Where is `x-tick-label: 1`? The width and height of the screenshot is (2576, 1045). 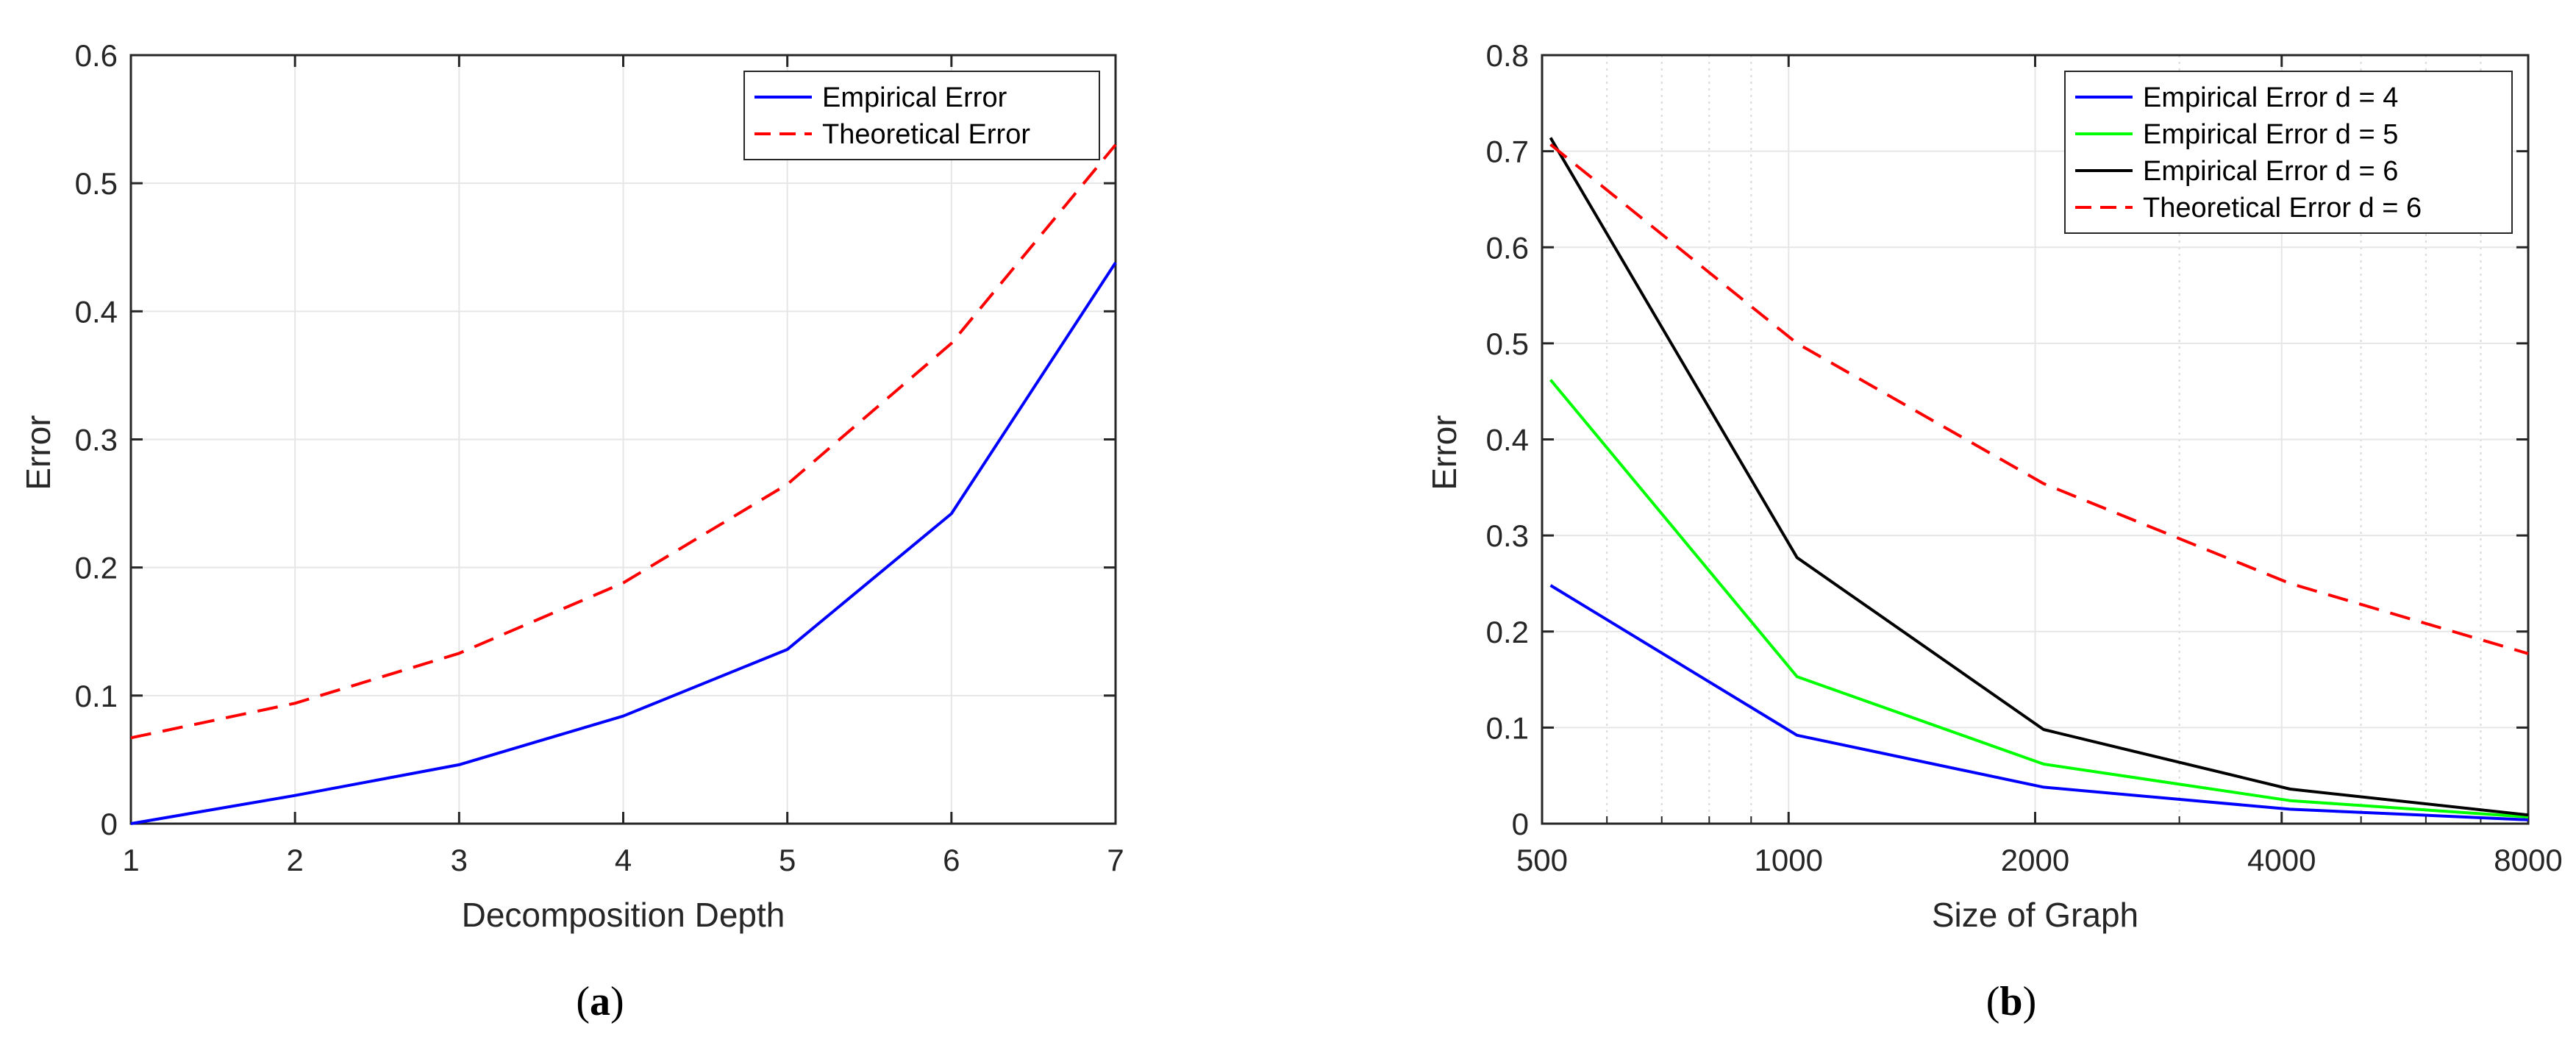 x-tick-label: 1 is located at coordinates (130, 860).